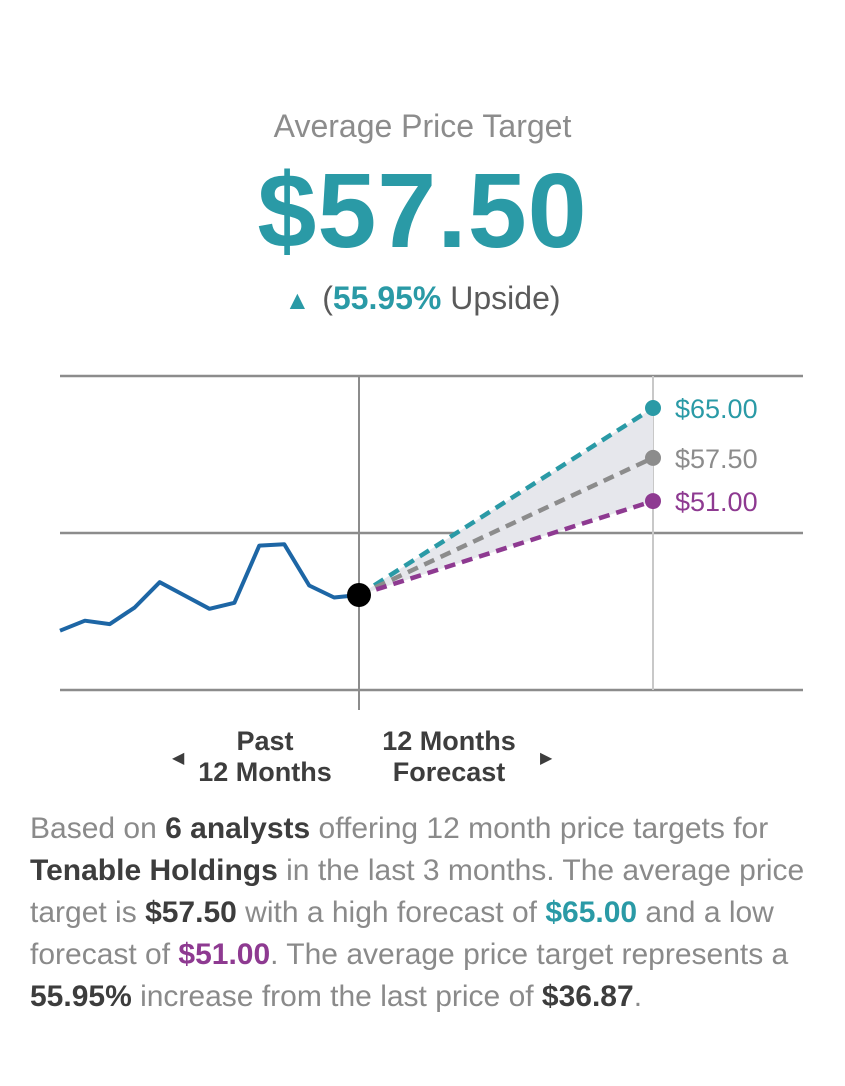  What do you see at coordinates (653, 408) in the screenshot?
I see `forecast-point-high` at bounding box center [653, 408].